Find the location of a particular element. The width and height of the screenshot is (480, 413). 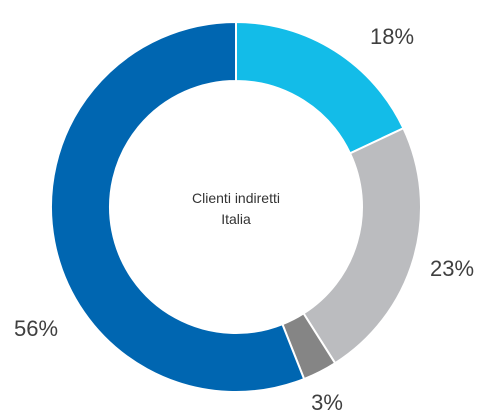

slice-label-56pct: 56% is located at coordinates (36, 328).